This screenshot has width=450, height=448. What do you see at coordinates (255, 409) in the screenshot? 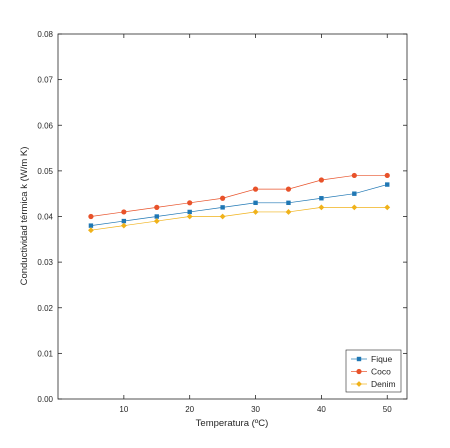
I see `x-tick-label: 30` at bounding box center [255, 409].